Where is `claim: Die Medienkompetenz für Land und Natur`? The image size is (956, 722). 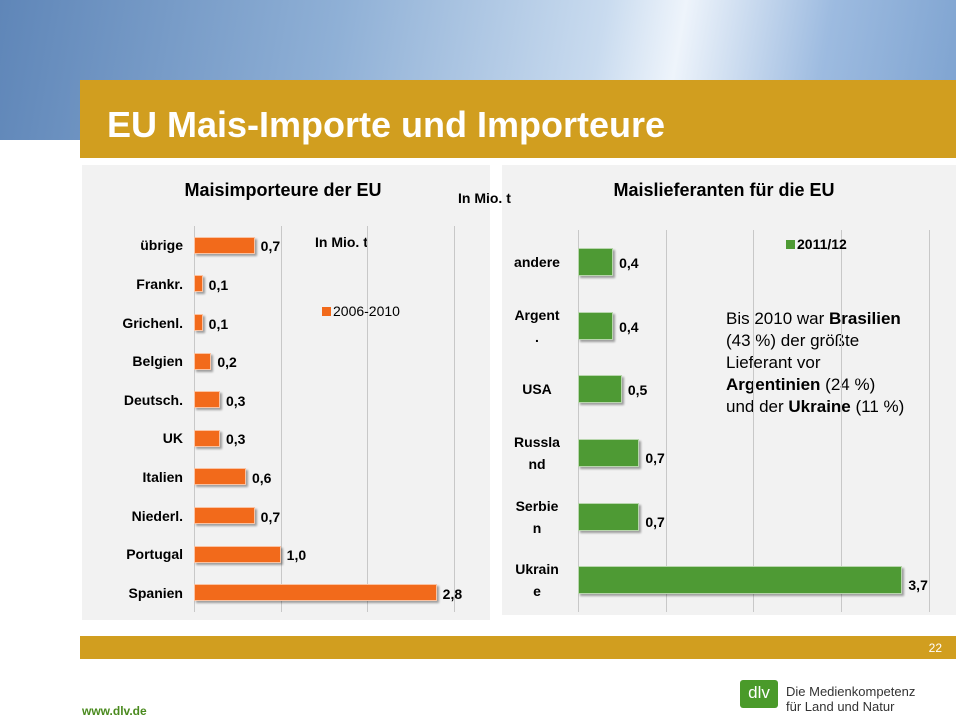
claim: Die Medienkompetenz für Land und Natur is located at coordinates (851, 699).